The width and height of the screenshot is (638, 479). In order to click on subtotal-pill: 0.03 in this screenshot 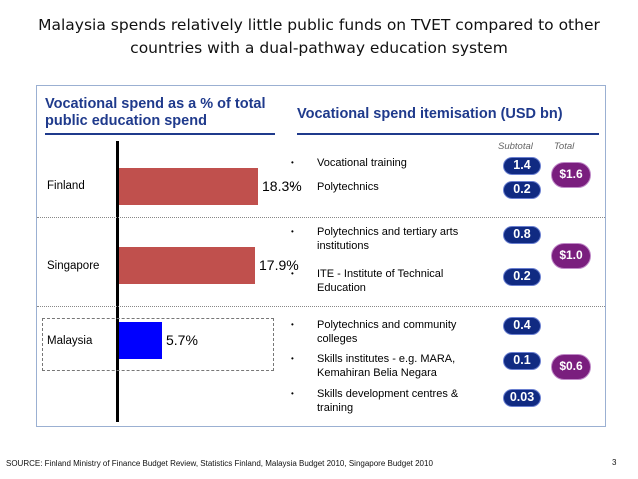, I will do `click(522, 398)`.